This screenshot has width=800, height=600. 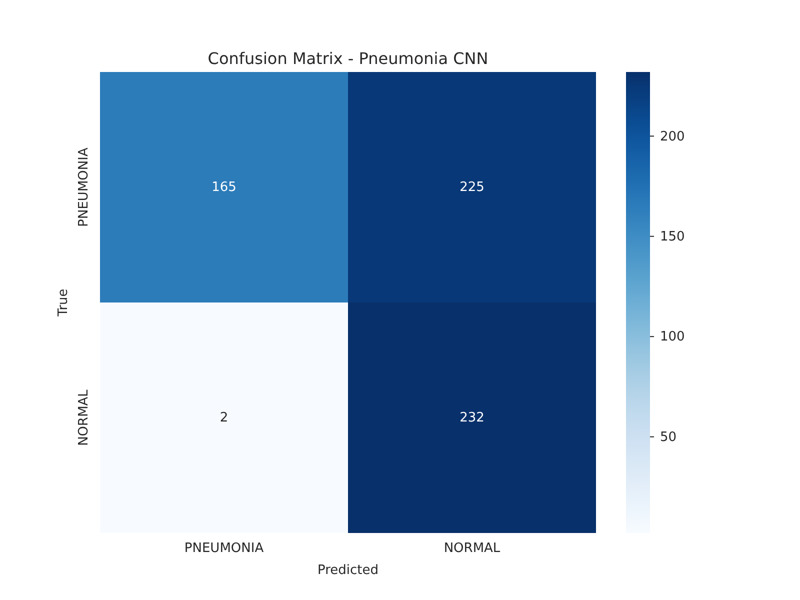 What do you see at coordinates (472, 418) in the screenshot?
I see `data-label: 232` at bounding box center [472, 418].